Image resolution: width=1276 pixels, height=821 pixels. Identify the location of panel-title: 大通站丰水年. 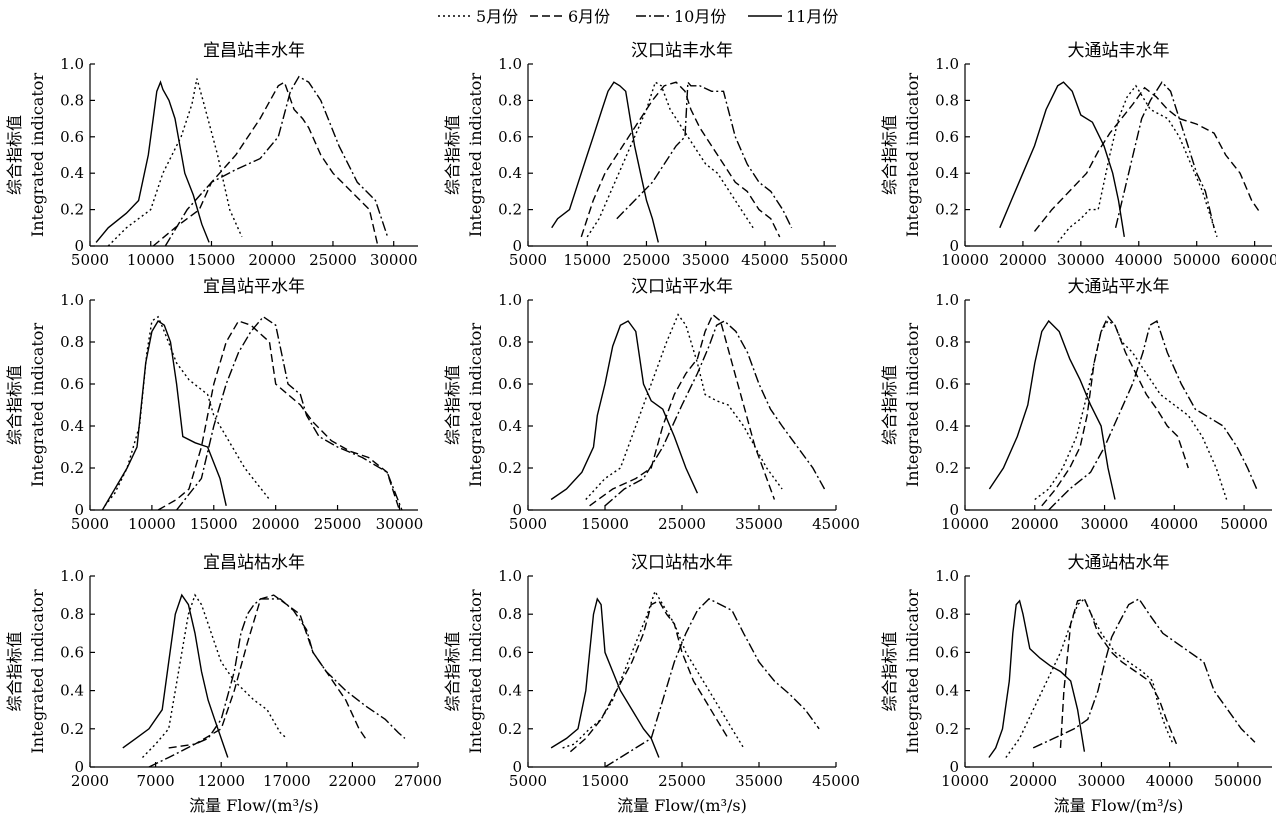
(1119, 51).